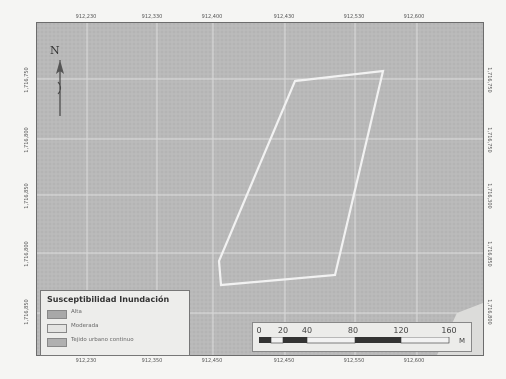 This screenshot has height=379, width=506. What do you see at coordinates (57, 342) in the screenshot?
I see `legend-swatch-urbano` at bounding box center [57, 342].